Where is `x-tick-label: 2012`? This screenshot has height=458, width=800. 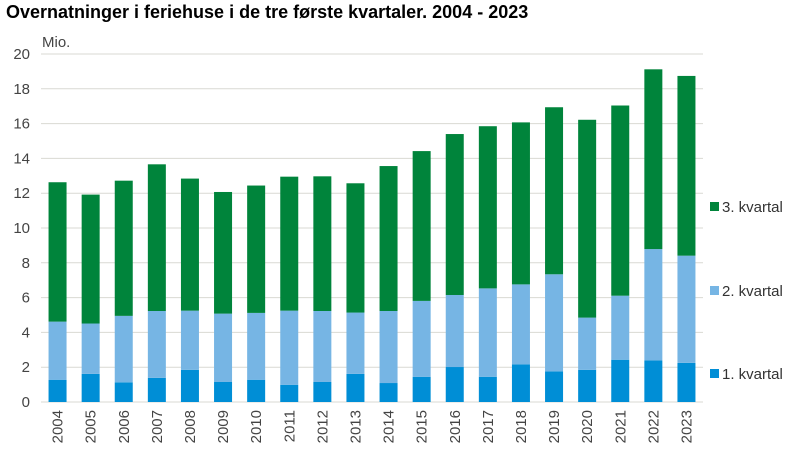 x-tick-label: 2012 is located at coordinates (322, 426).